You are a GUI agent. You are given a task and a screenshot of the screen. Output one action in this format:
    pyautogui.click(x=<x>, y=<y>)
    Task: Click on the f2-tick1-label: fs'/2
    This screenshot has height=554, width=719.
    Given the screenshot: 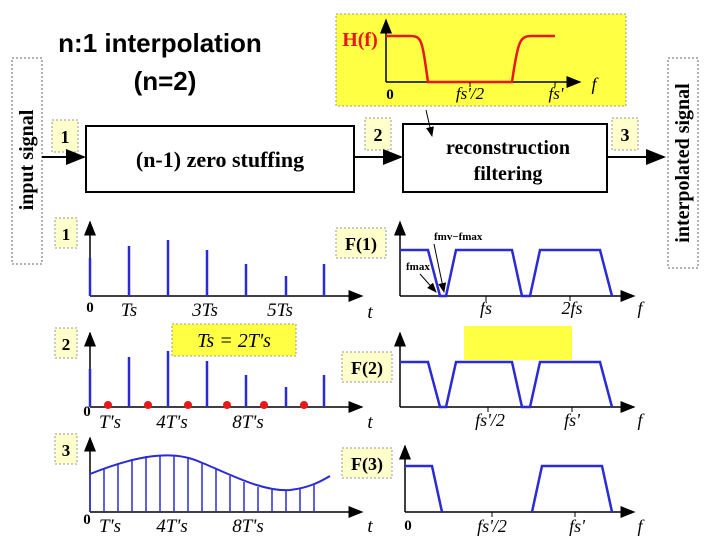 What is the action you would take?
    pyautogui.click(x=490, y=420)
    